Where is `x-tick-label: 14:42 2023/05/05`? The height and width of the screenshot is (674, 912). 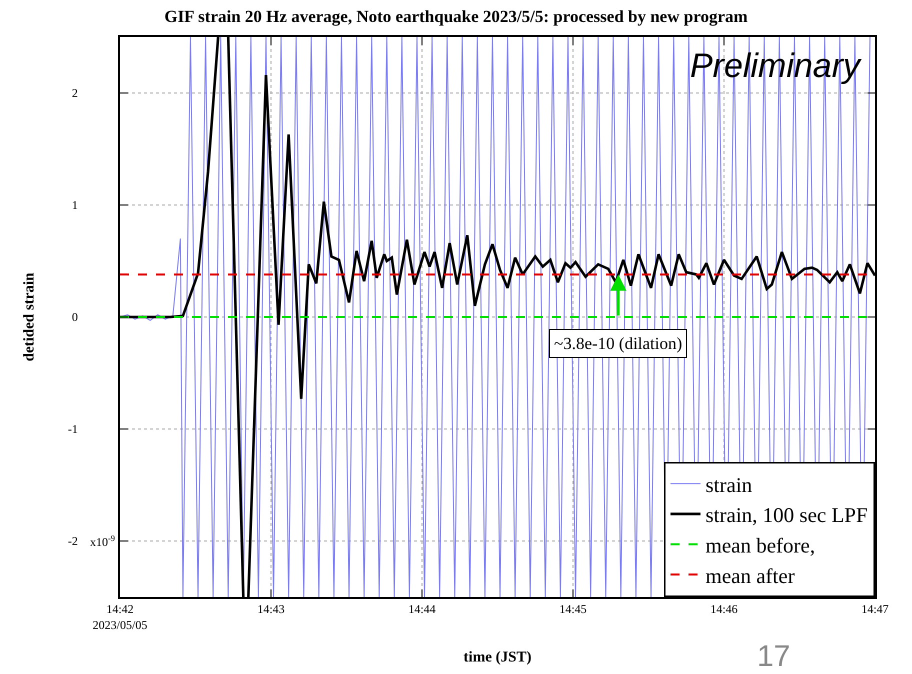 x-tick-label: 14:42 2023/05/05 is located at coordinates (120, 617).